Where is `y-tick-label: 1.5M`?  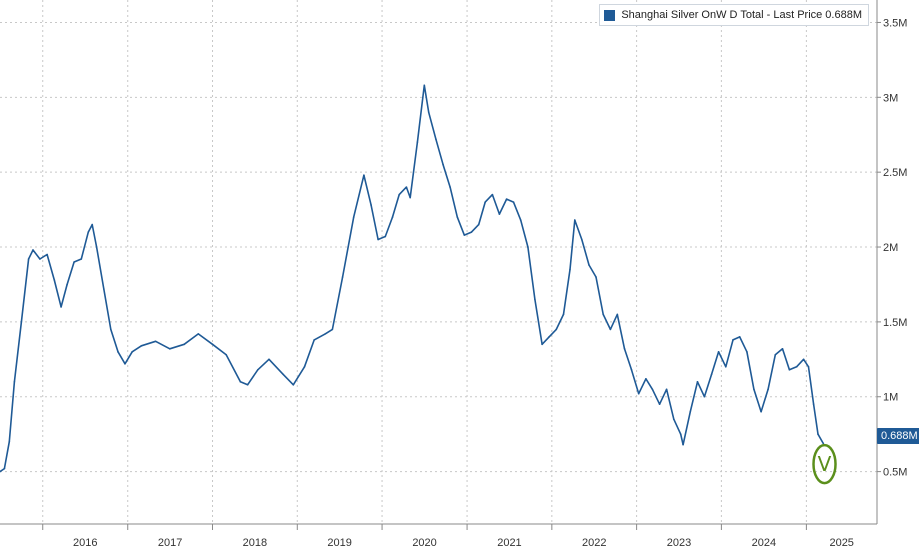 y-tick-label: 1.5M is located at coordinates (895, 323).